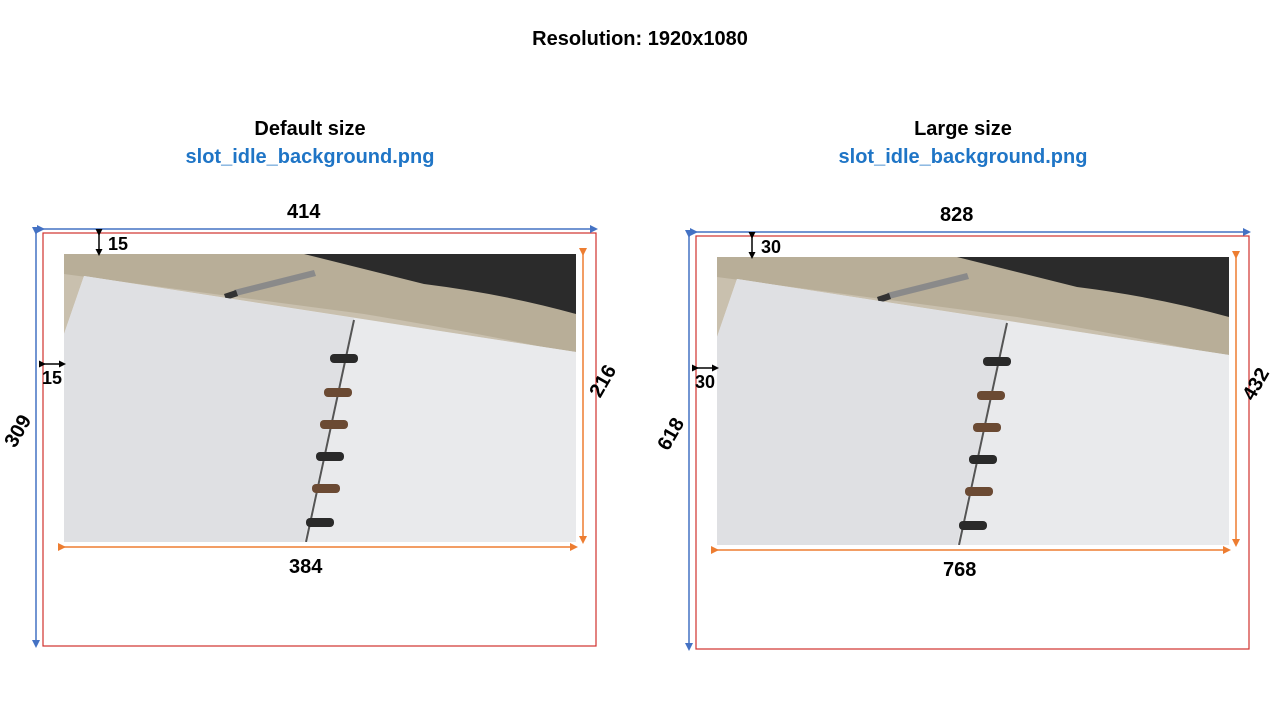 The image size is (1280, 720). What do you see at coordinates (304, 212) in the screenshot?
I see `panel-default-outer-width-label: 414` at bounding box center [304, 212].